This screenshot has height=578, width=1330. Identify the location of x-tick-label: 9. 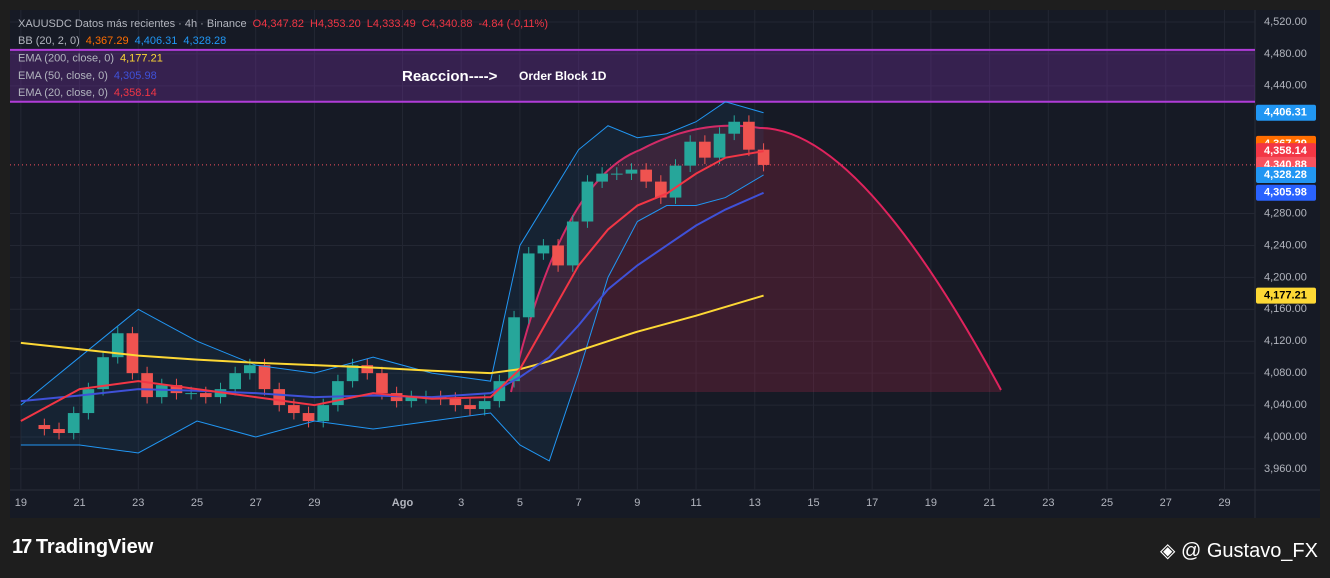
(637, 503).